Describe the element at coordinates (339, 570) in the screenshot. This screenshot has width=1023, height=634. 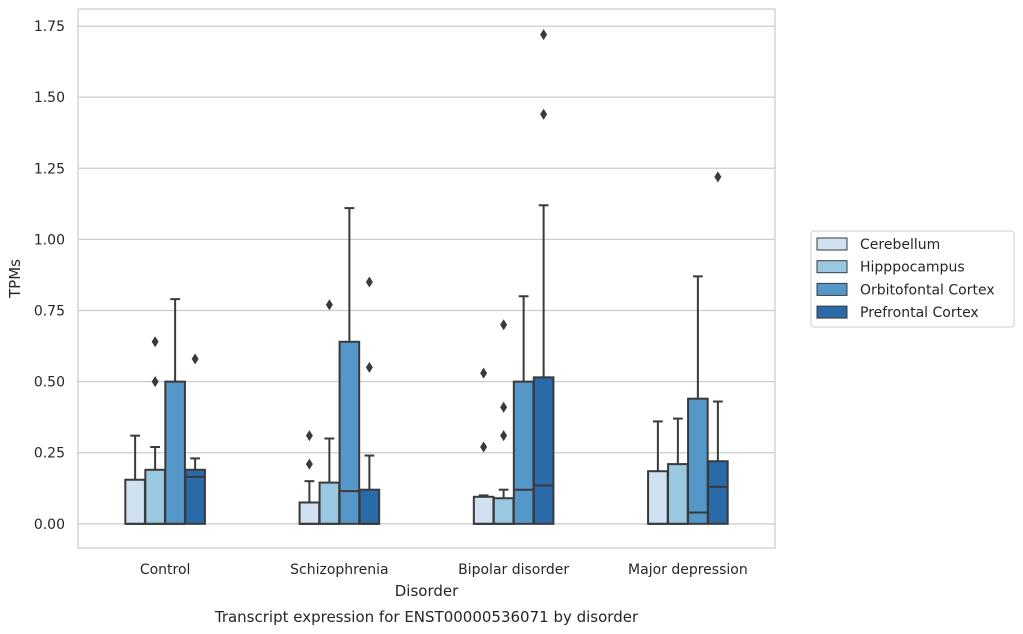
I see `x-tick-label: Schizophrenia` at that location.